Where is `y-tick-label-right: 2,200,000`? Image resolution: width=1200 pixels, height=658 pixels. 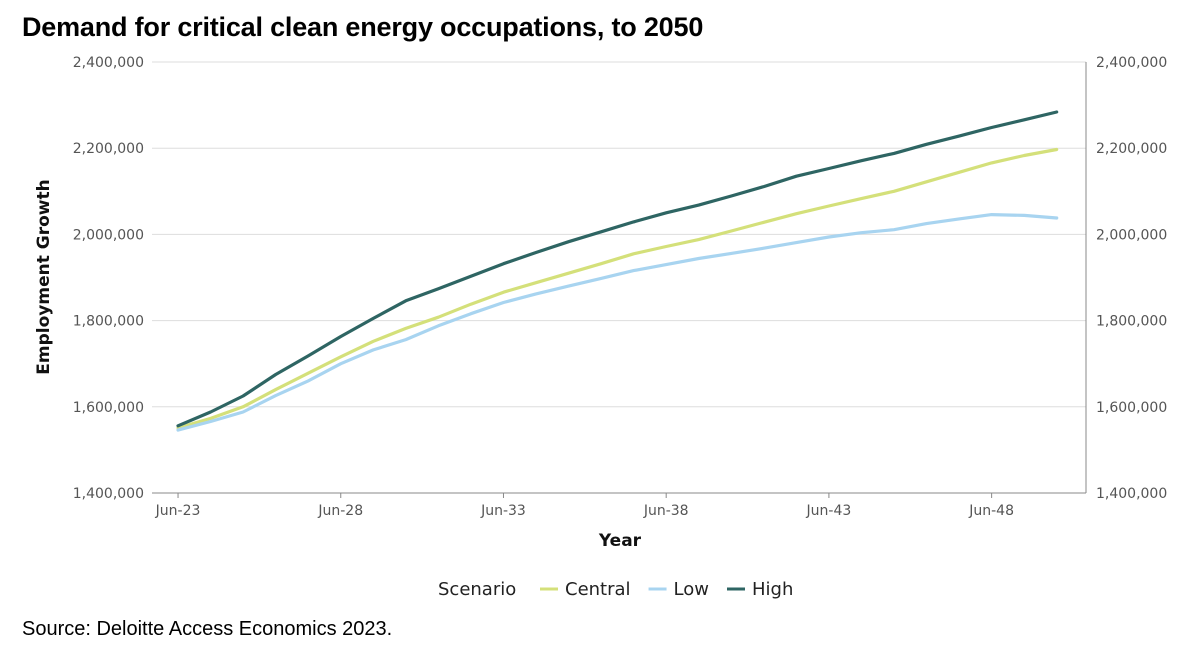
y-tick-label-right: 2,200,000 is located at coordinates (1131, 149).